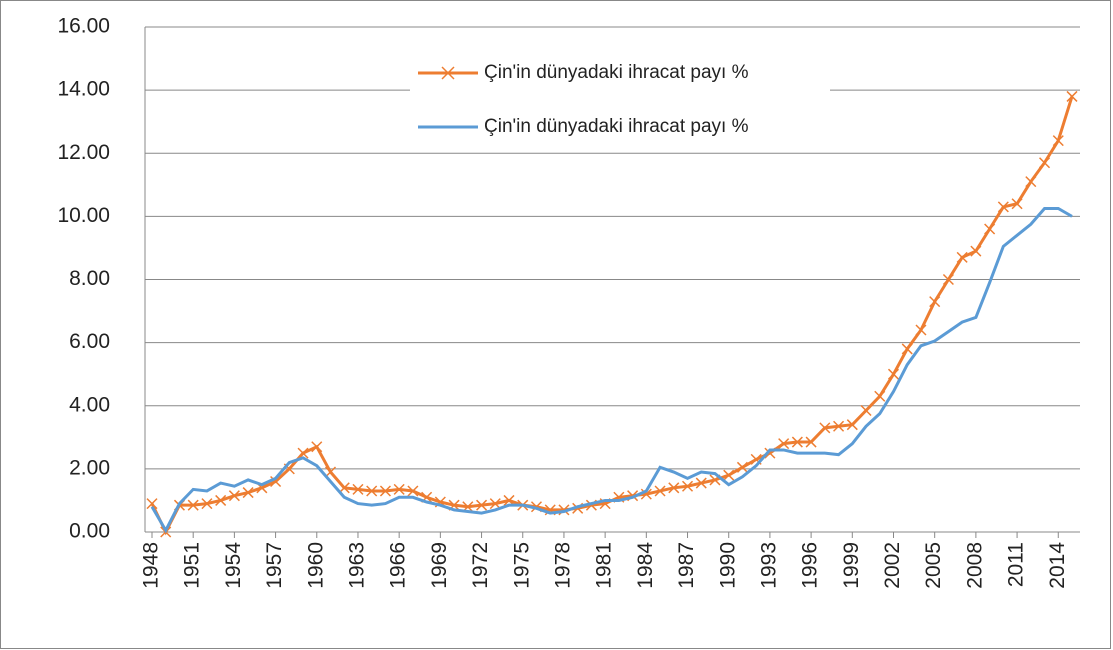 The width and height of the screenshot is (1113, 650). Describe the element at coordinates (83, 152) in the screenshot. I see `y-tick-label: 12.00` at that location.